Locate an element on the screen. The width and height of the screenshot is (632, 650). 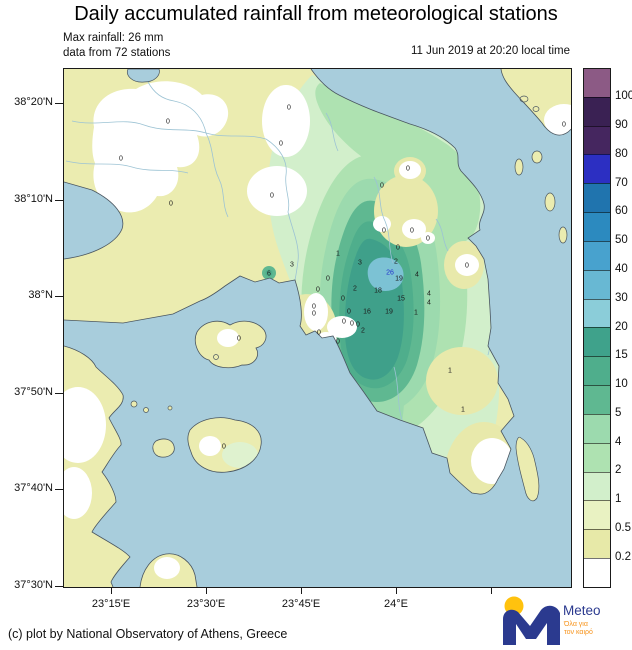
island-makronisos is located at coordinates (527, 469).